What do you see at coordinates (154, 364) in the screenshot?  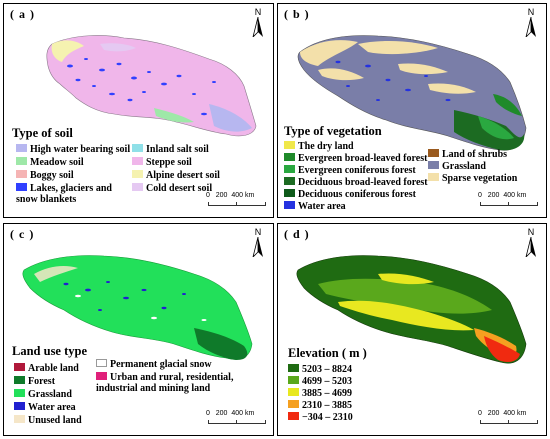 I see `legend-item: Permanent glacial snow` at bounding box center [154, 364].